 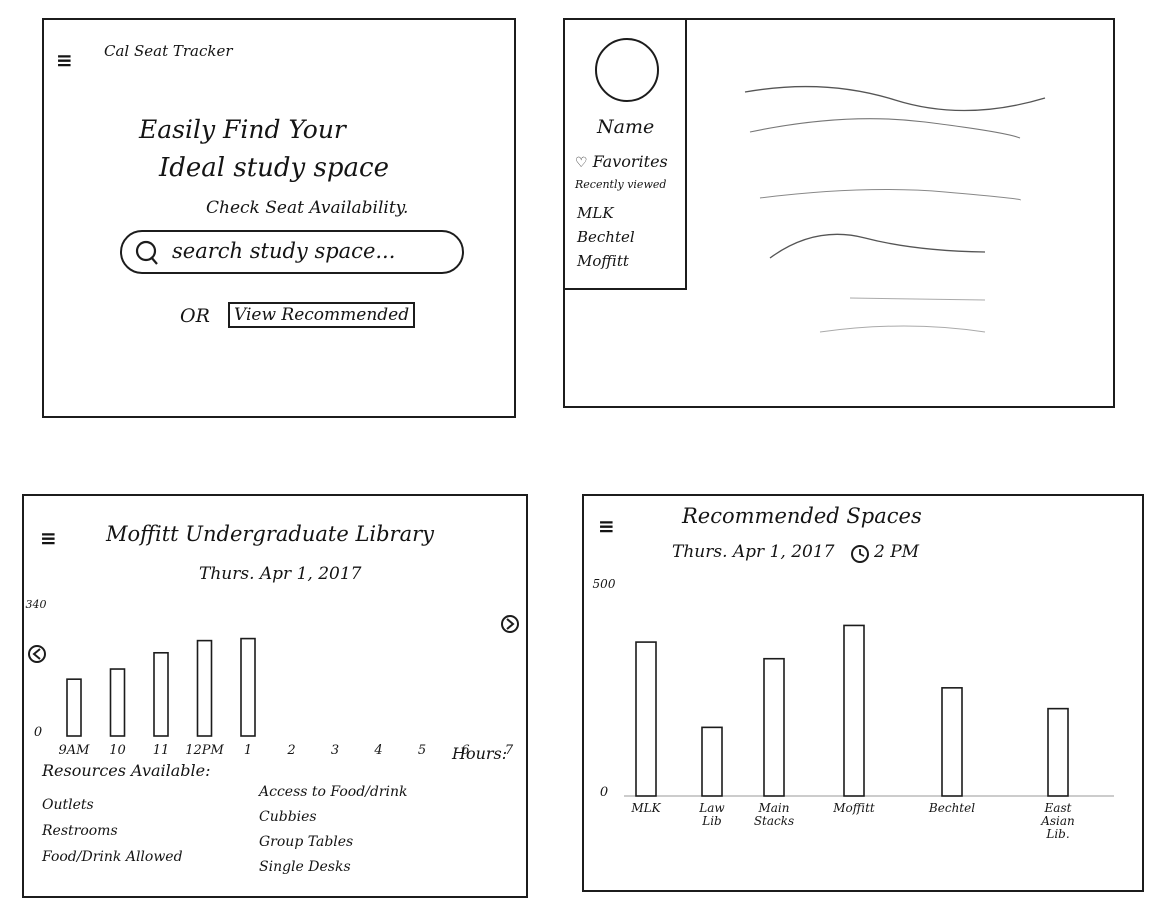 I want to click on x-tick-label: 9AM, so click(x=75, y=750).